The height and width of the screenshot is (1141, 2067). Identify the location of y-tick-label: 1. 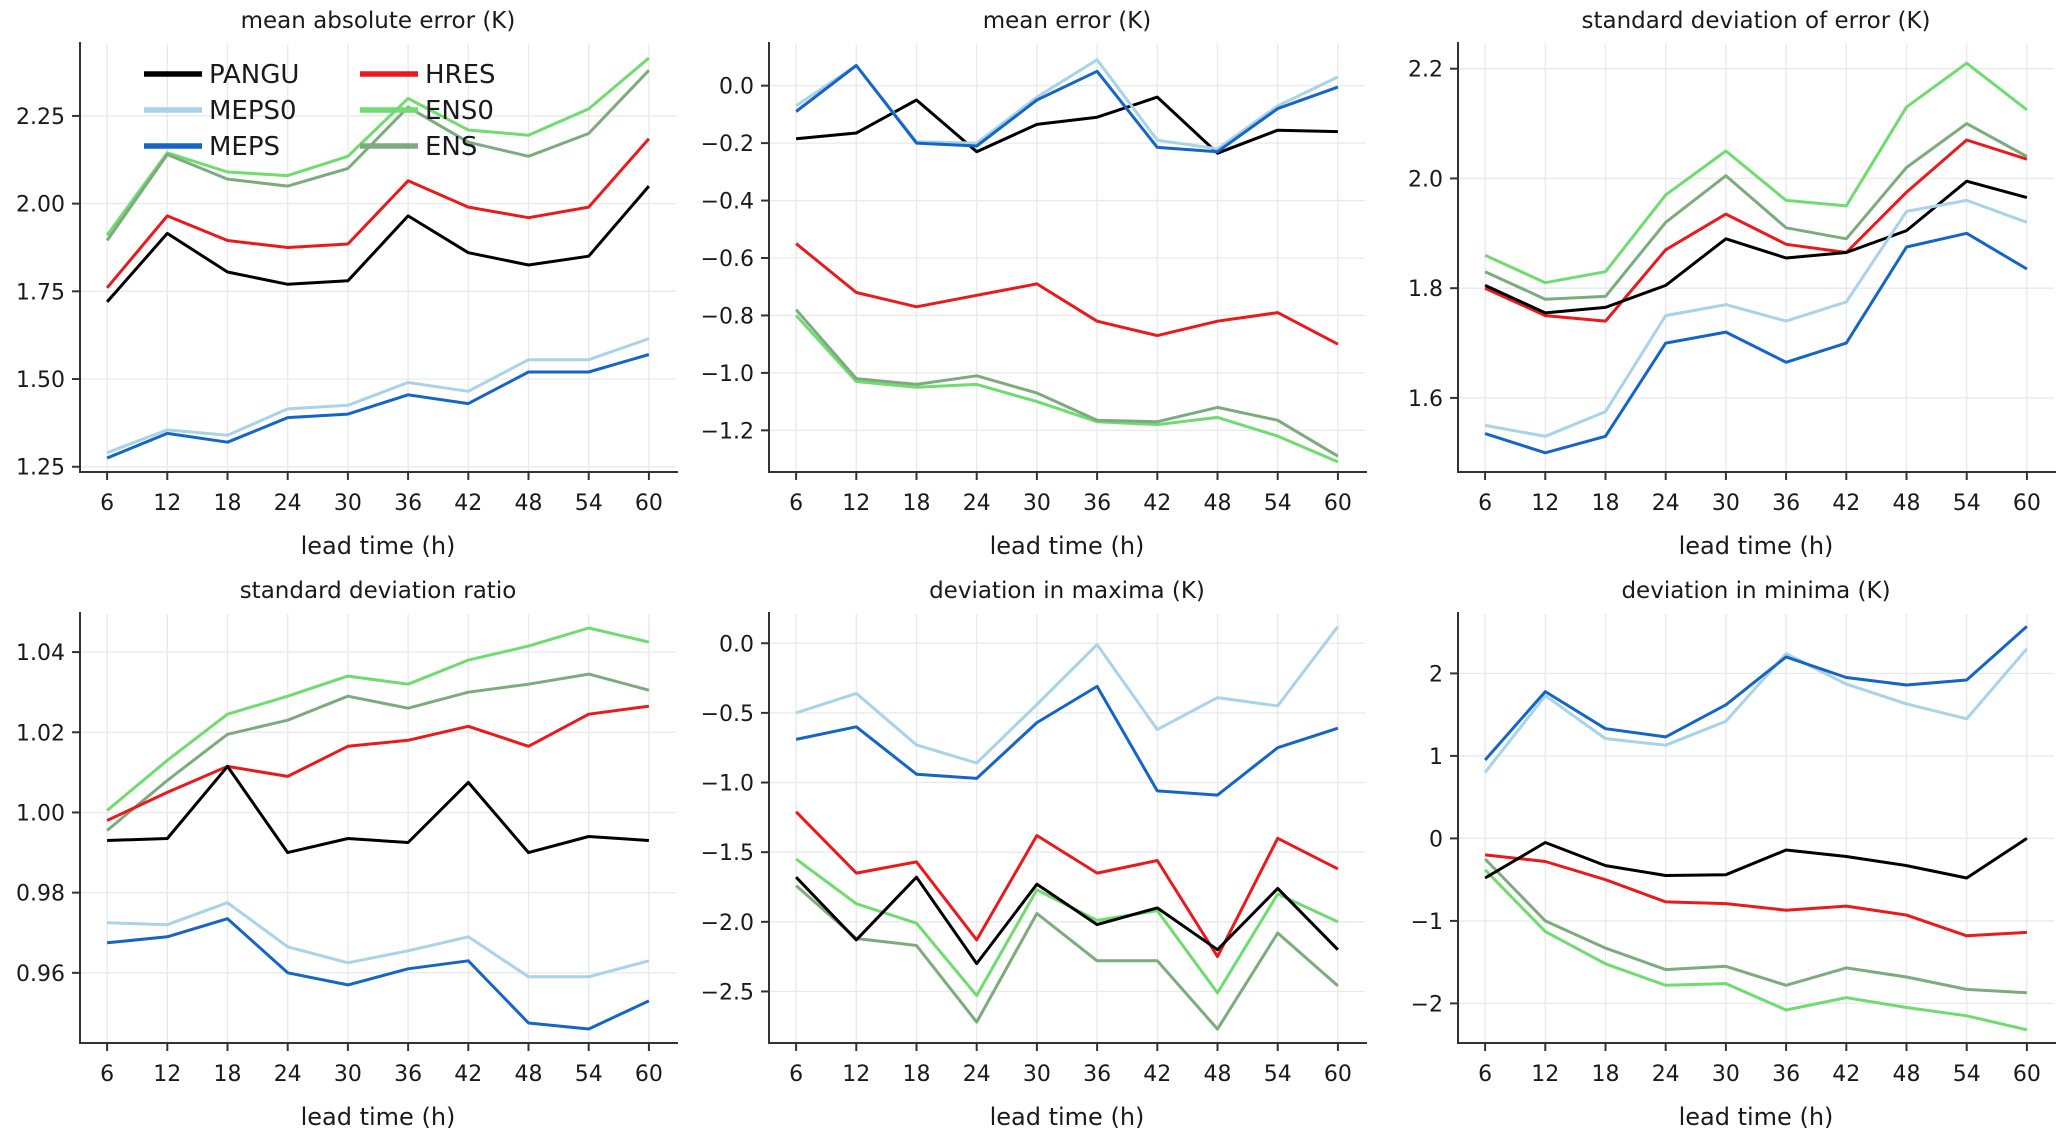
(1436, 757).